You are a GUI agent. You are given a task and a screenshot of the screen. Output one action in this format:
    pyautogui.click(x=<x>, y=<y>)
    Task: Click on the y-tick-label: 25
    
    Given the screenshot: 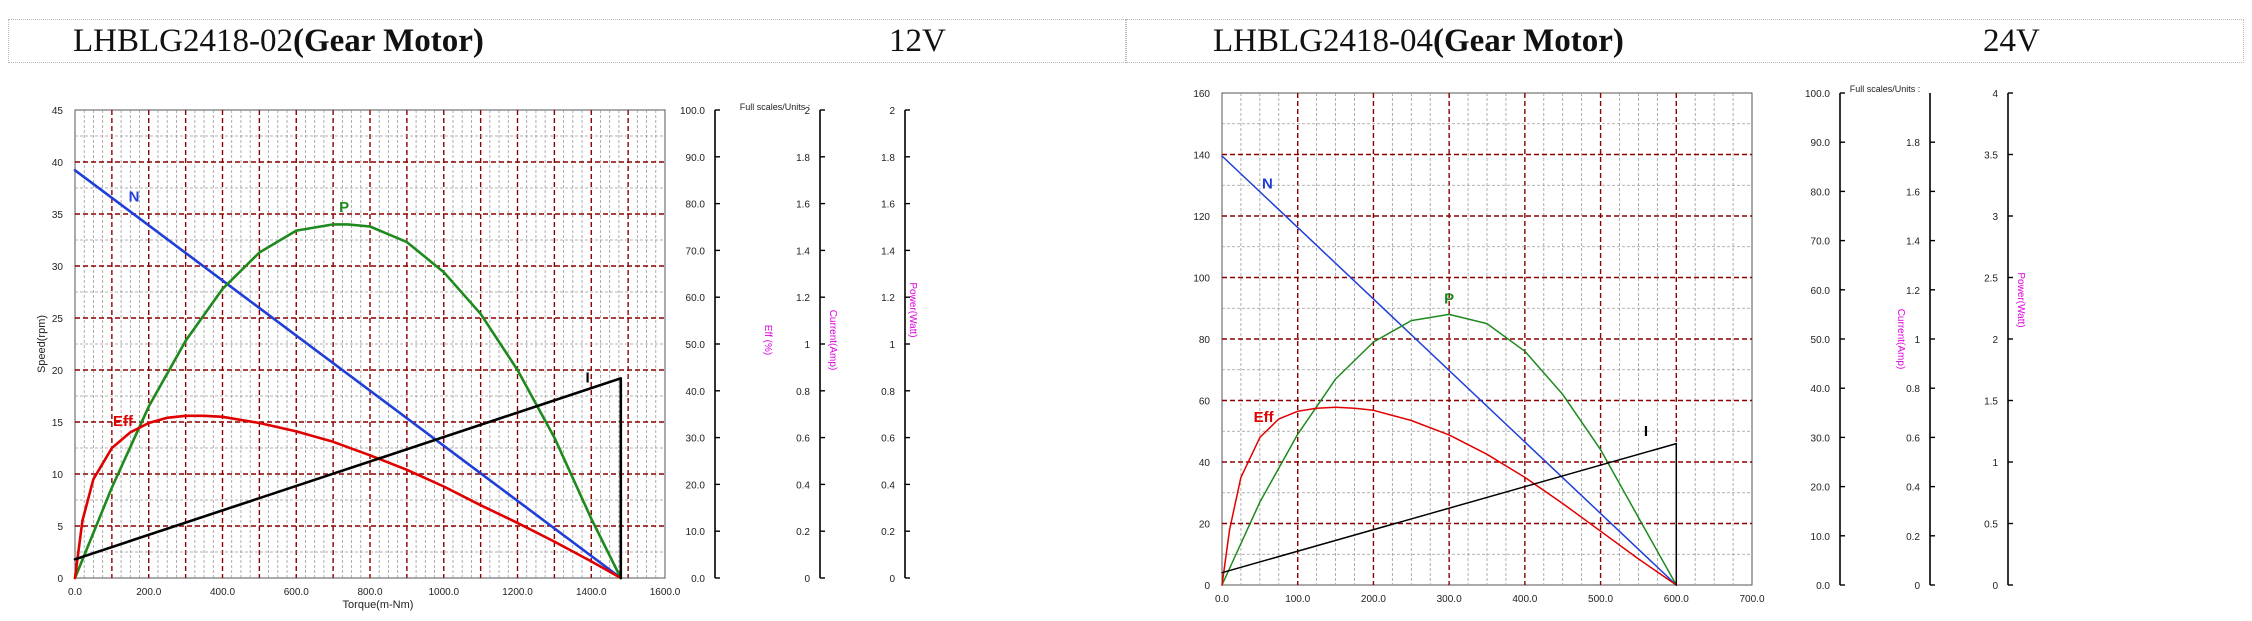 What is the action you would take?
    pyautogui.click(x=58, y=319)
    